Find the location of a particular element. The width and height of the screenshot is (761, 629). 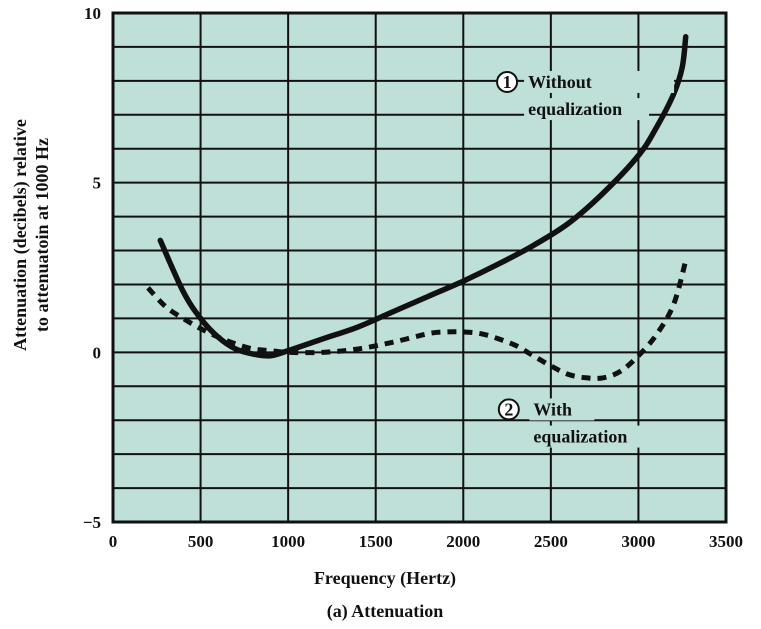

annotation-label-line-1: With is located at coordinates (552, 409).